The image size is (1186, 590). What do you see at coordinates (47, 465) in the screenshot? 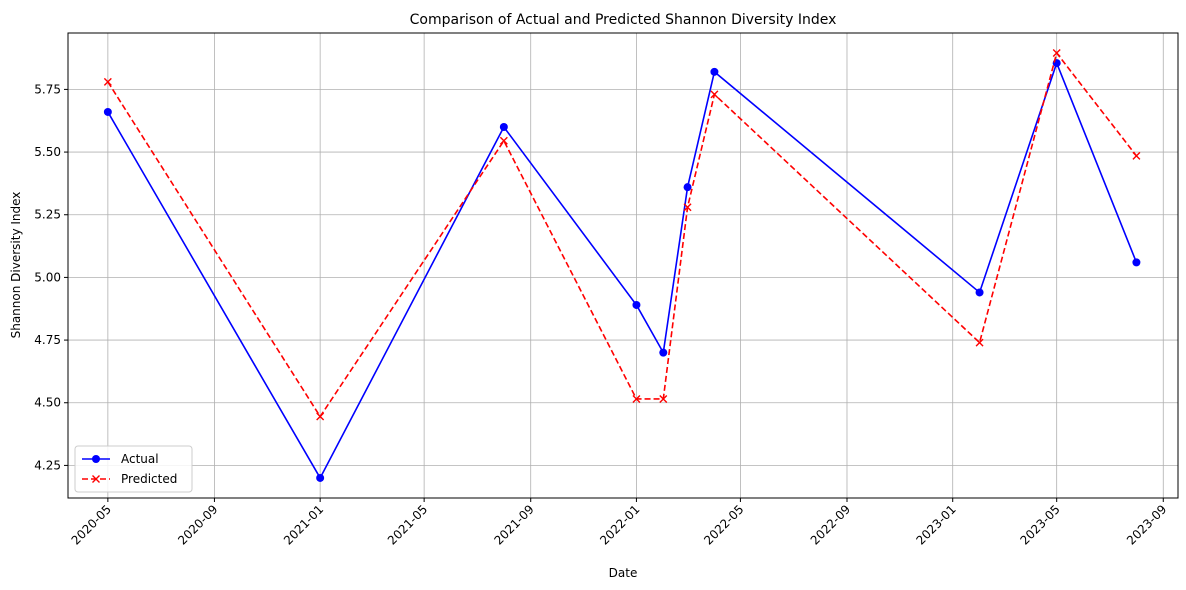
I see `y-tick-label: 4.25` at bounding box center [47, 465].